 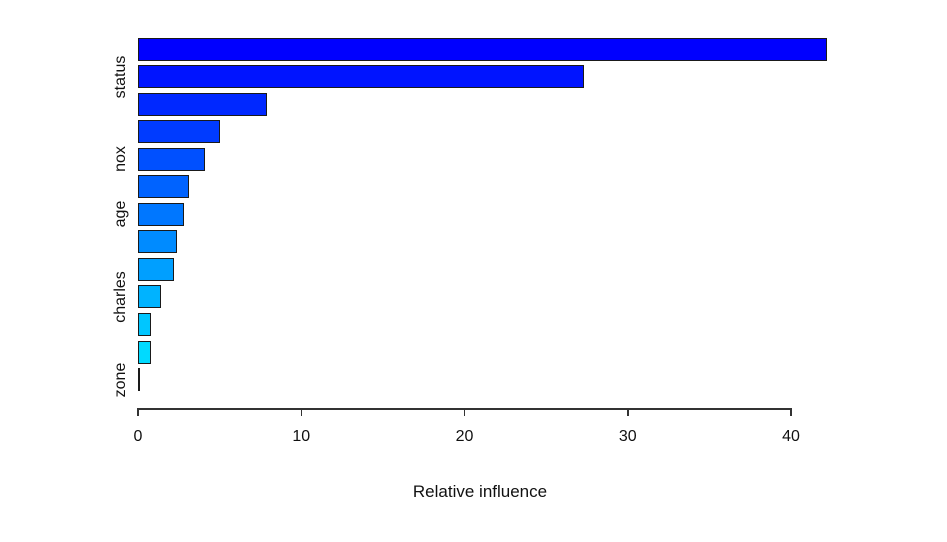 I want to click on y-axis-label-nox: nox, so click(x=120, y=159).